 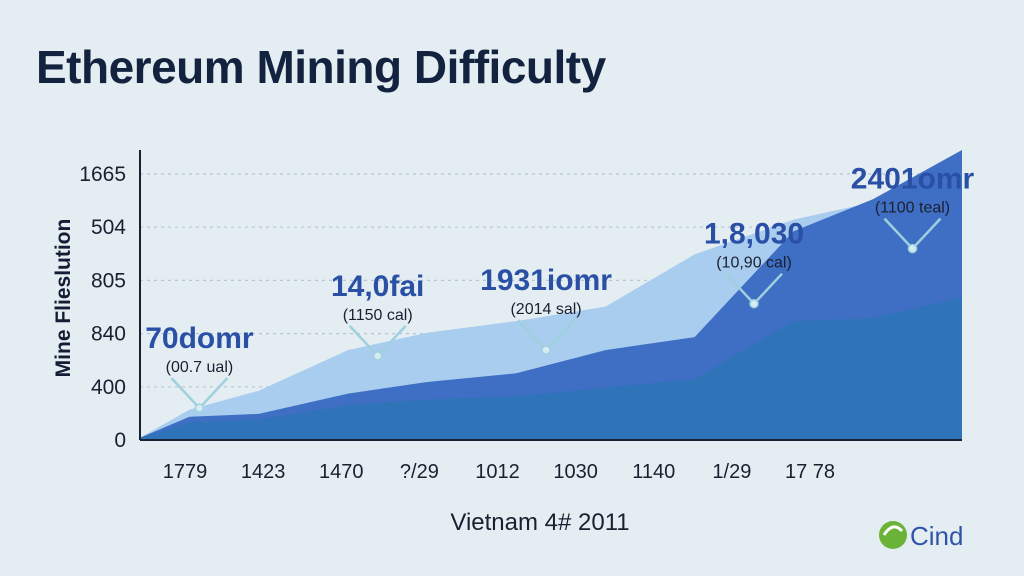 I want to click on y-tick-label: 840, so click(x=108, y=334).